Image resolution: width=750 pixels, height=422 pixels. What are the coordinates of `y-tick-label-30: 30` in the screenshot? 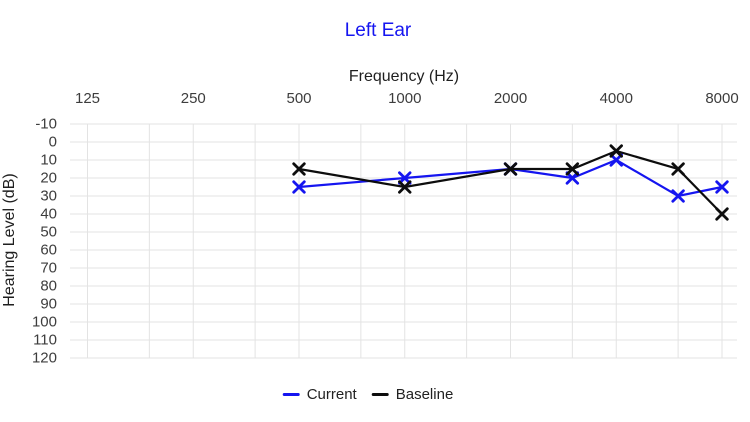 It's located at (48, 196).